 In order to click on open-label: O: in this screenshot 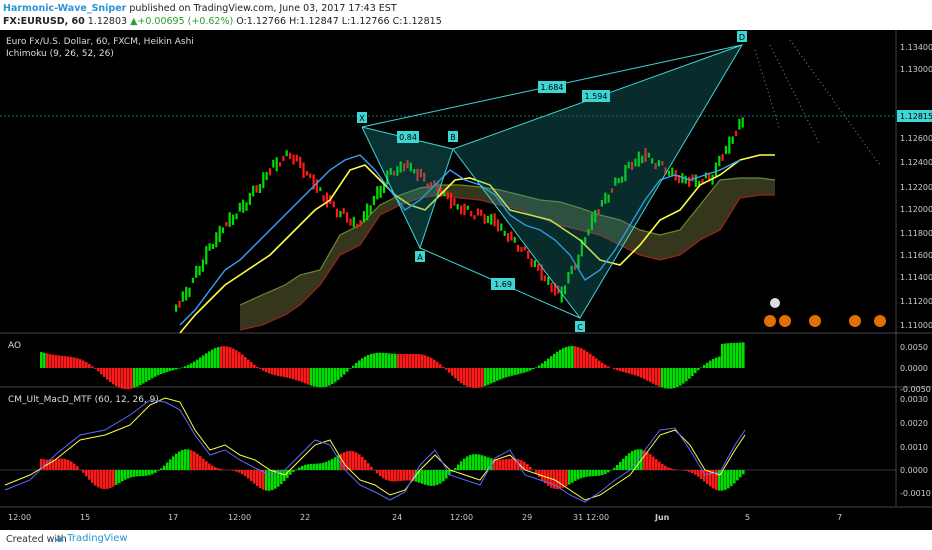, I will do `click(241, 21)`.